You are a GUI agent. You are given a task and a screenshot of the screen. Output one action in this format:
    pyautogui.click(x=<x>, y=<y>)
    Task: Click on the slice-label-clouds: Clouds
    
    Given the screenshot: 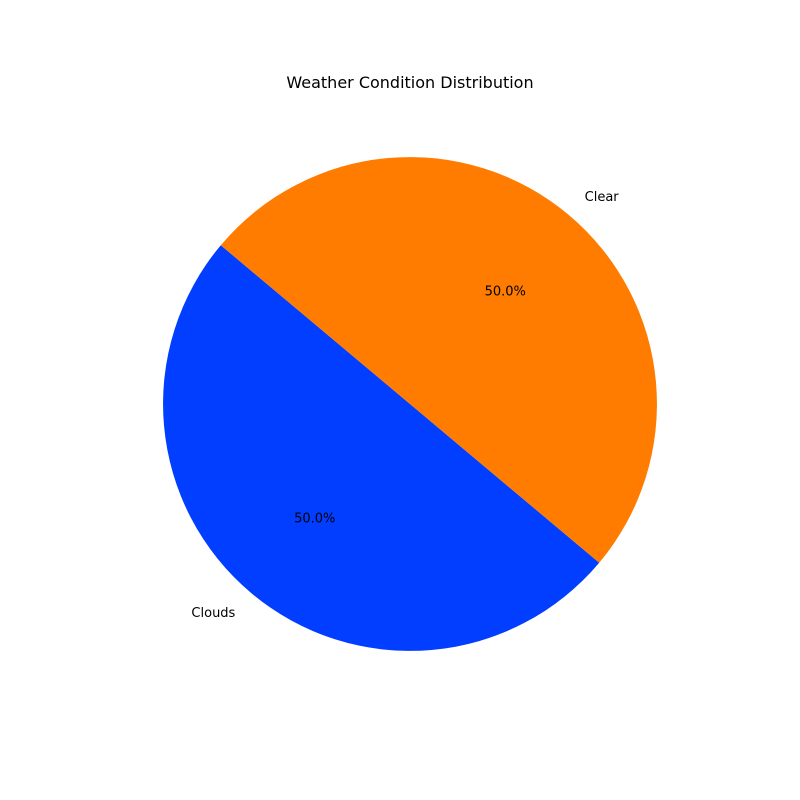 What is the action you would take?
    pyautogui.click(x=213, y=613)
    